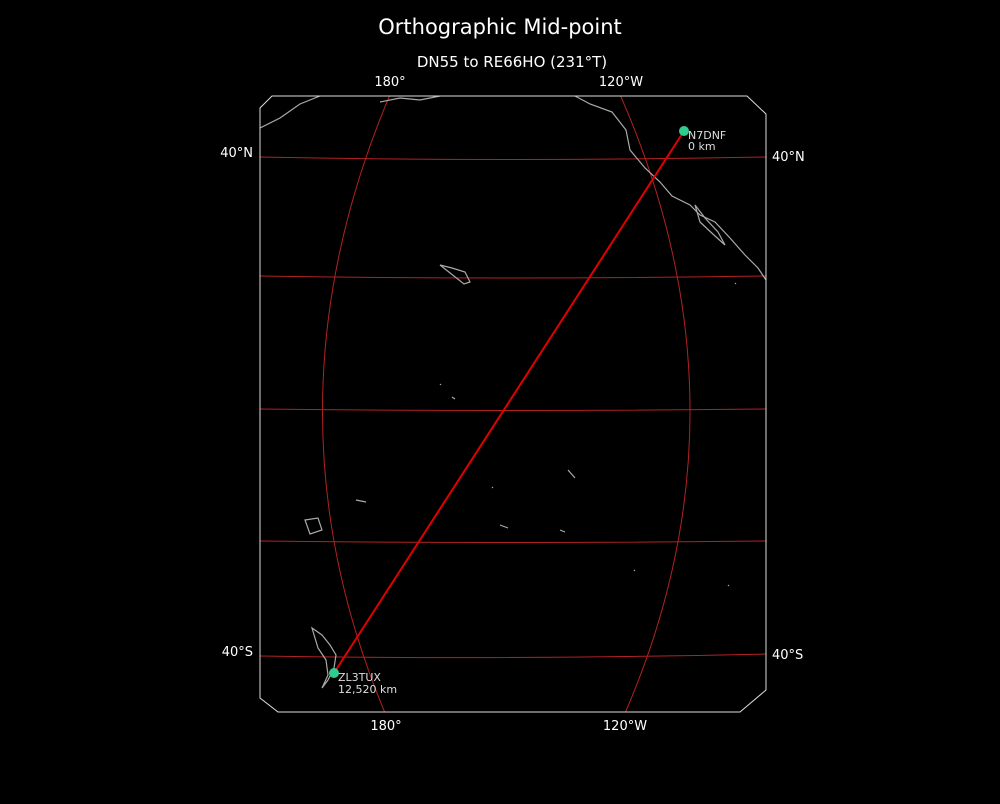  I want to click on subtitle: DN55 to RE66HO (231°T), so click(512, 62).